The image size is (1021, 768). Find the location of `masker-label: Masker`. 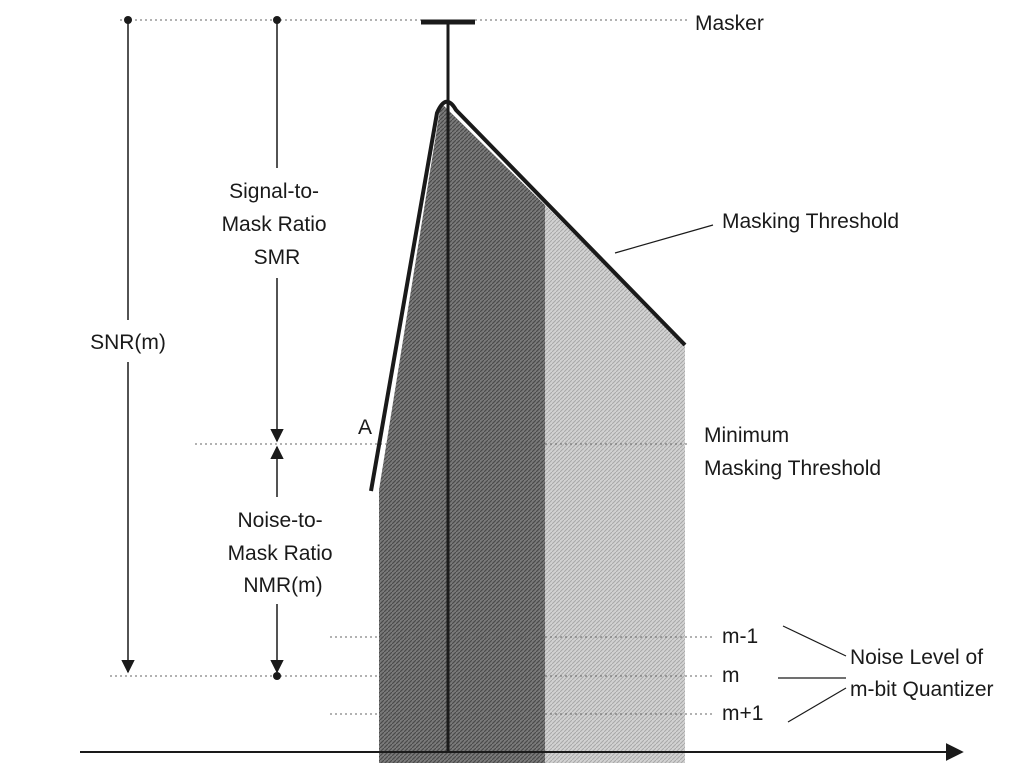

masker-label: Masker is located at coordinates (729, 23).